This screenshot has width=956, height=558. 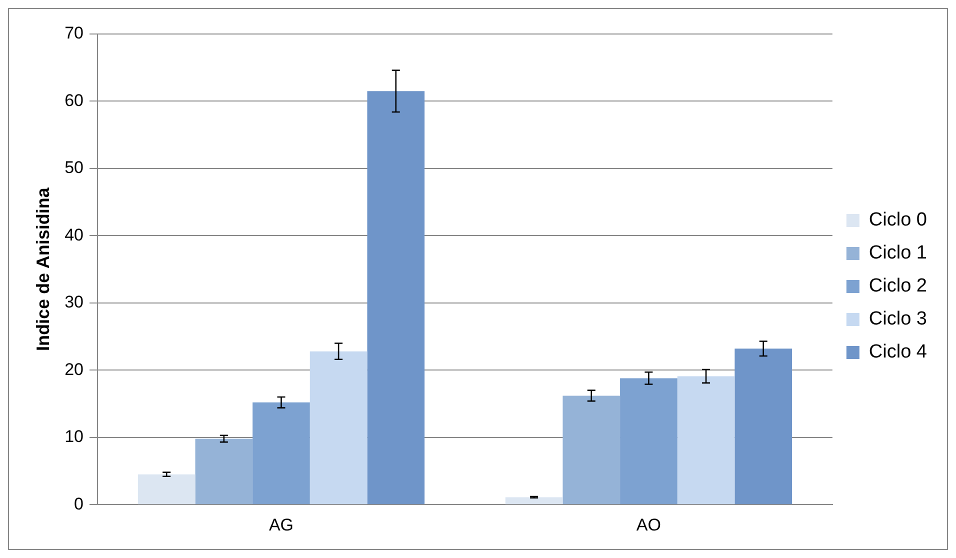 I want to click on y-tick-label: 40, so click(x=74, y=234).